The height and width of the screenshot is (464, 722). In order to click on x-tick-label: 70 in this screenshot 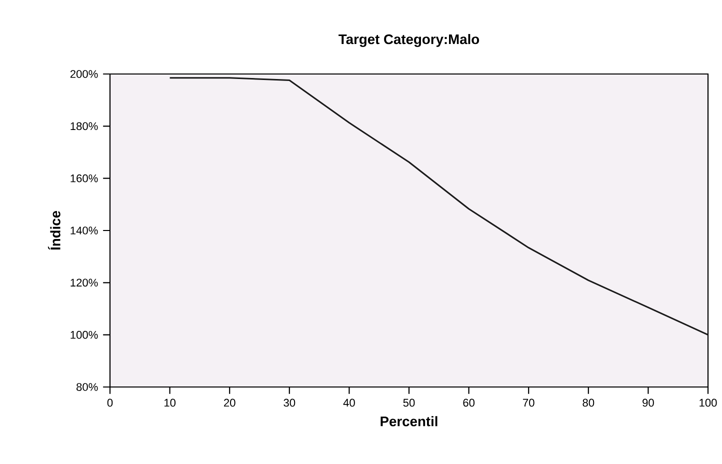, I will do `click(528, 402)`.